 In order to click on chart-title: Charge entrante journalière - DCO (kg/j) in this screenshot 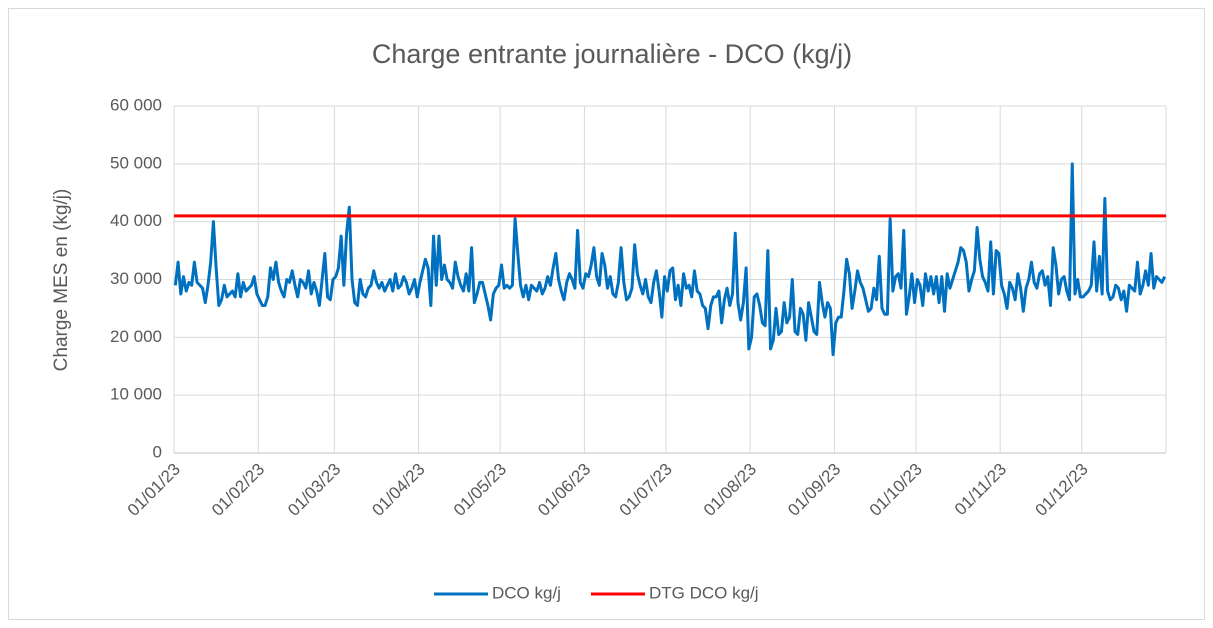, I will do `click(612, 54)`.